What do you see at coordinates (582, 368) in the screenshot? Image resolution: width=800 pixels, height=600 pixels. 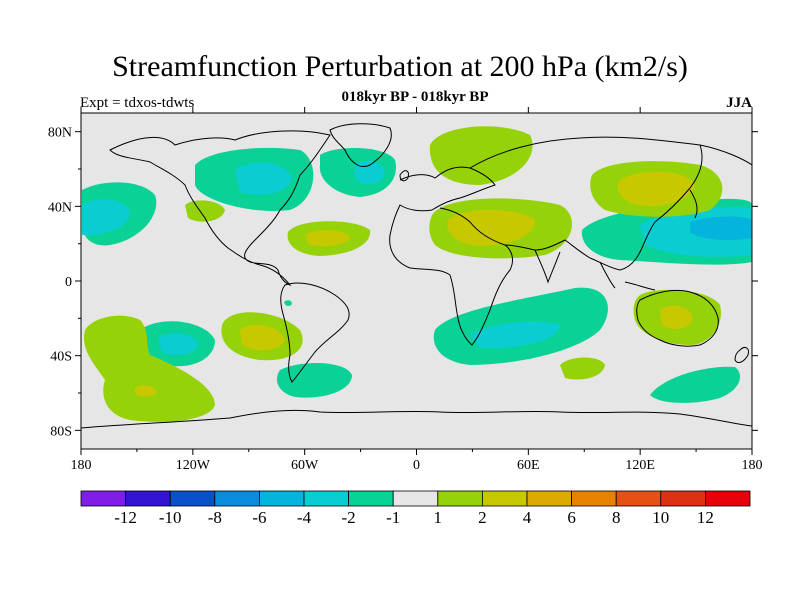 I see `field-south-indian-positive` at bounding box center [582, 368].